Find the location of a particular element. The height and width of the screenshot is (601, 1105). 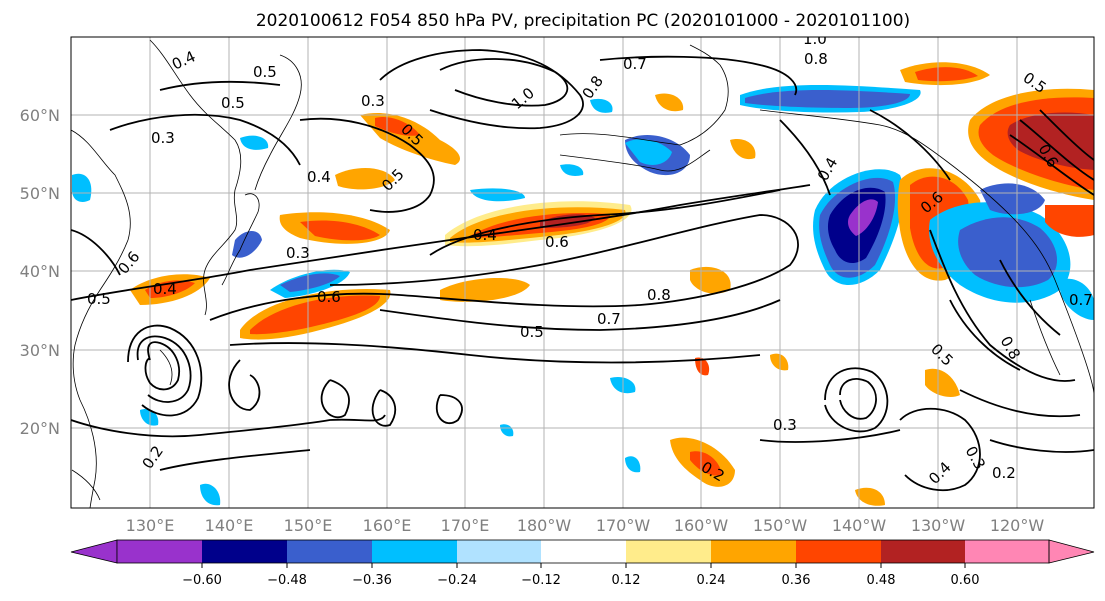

colorbar-frame is located at coordinates (583, 551).